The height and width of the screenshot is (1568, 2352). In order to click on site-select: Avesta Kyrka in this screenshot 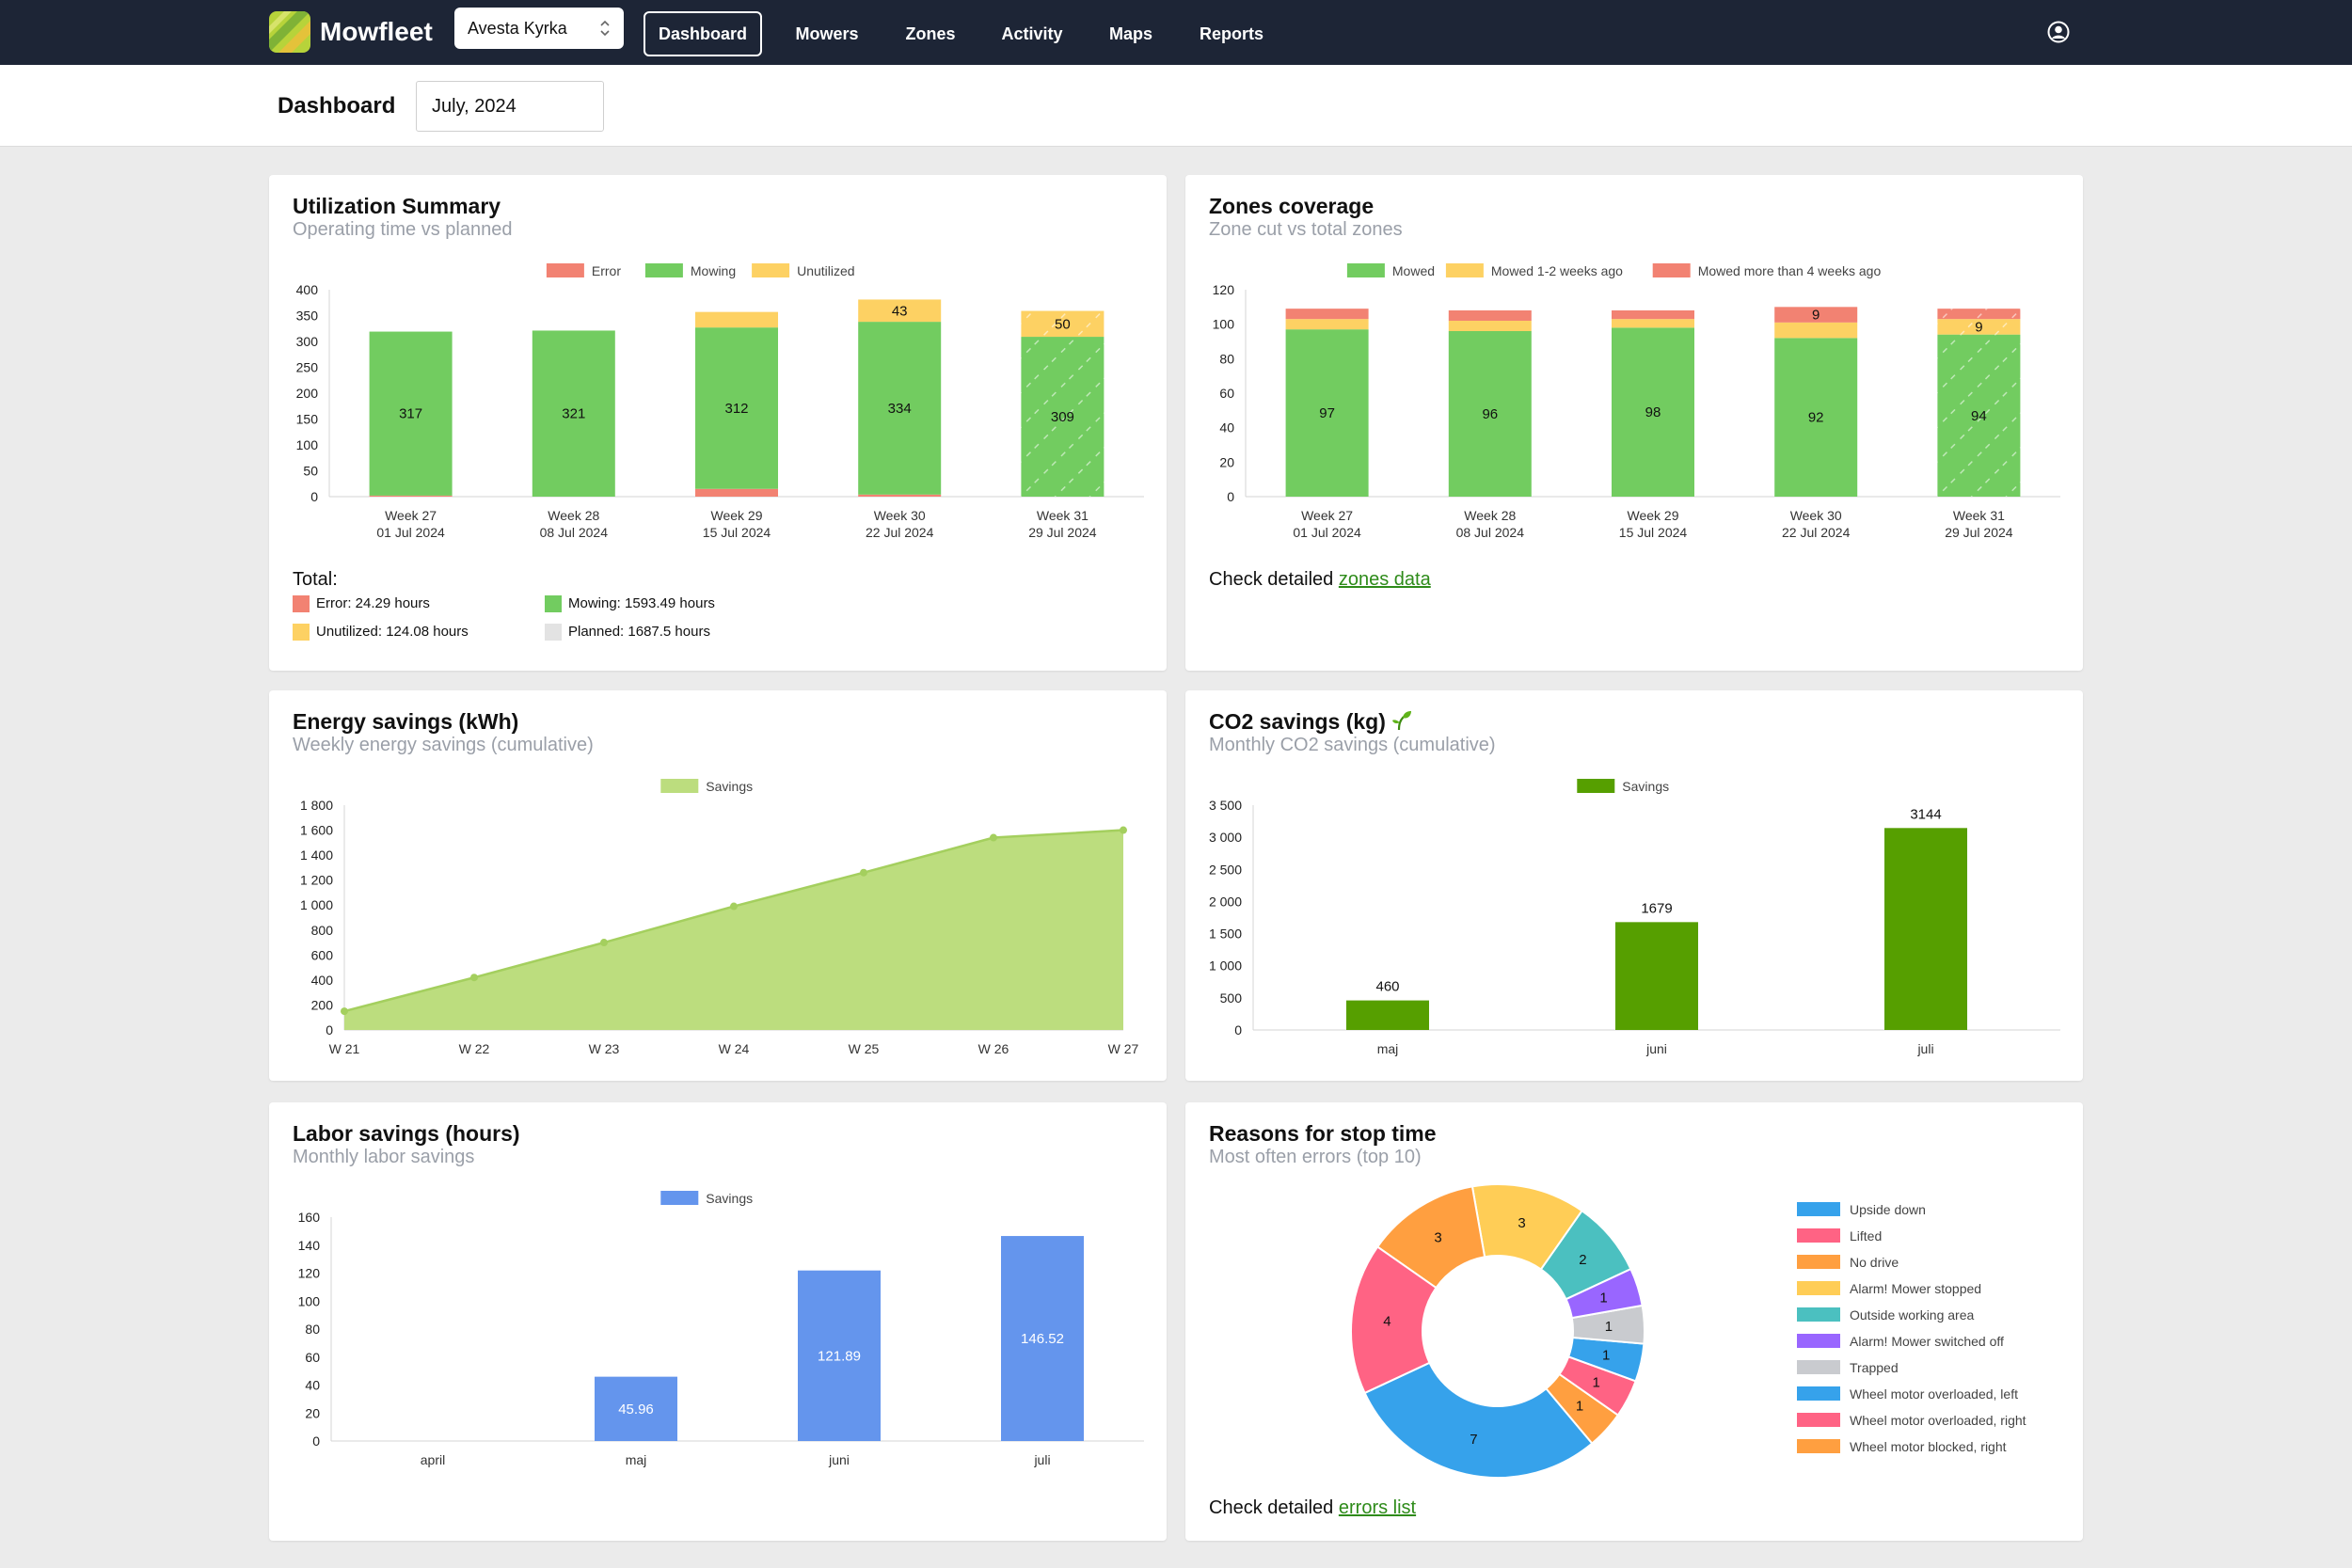, I will do `click(539, 28)`.